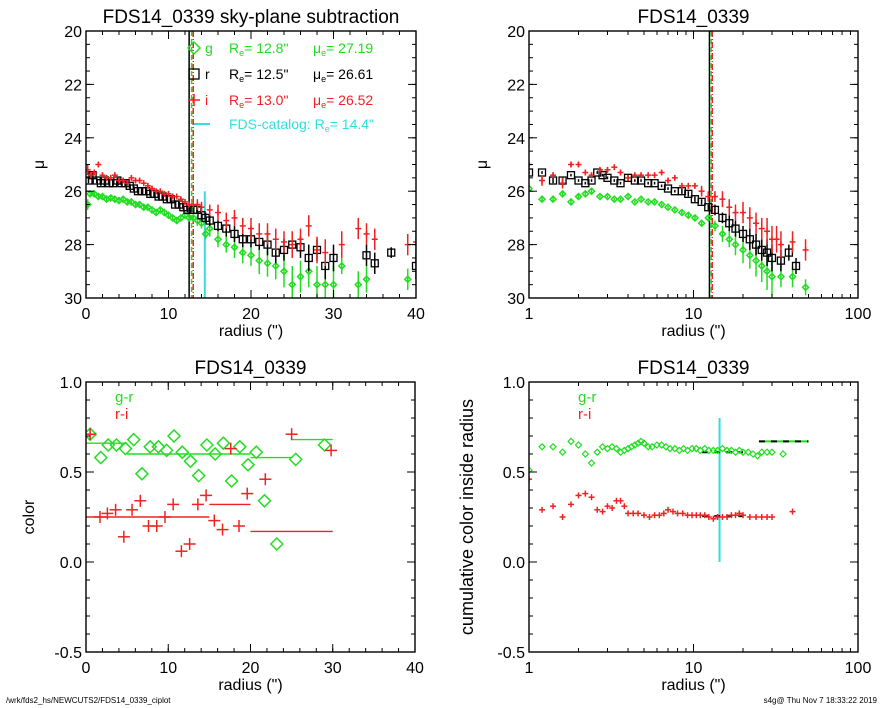 This screenshot has height=708, width=885. I want to click on legend-item-r: r Re= 12.5" μe= 26.61, so click(280, 75).